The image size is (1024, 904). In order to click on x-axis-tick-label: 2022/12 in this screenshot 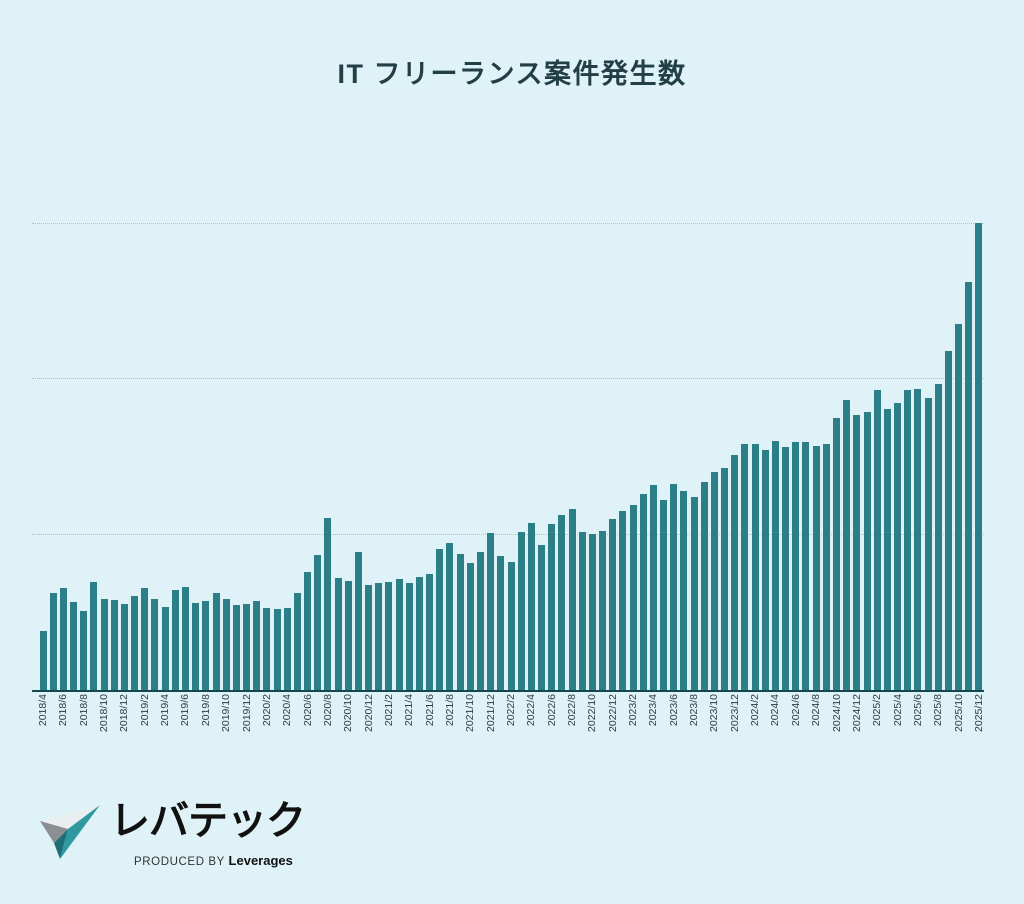, I will do `click(612, 713)`.